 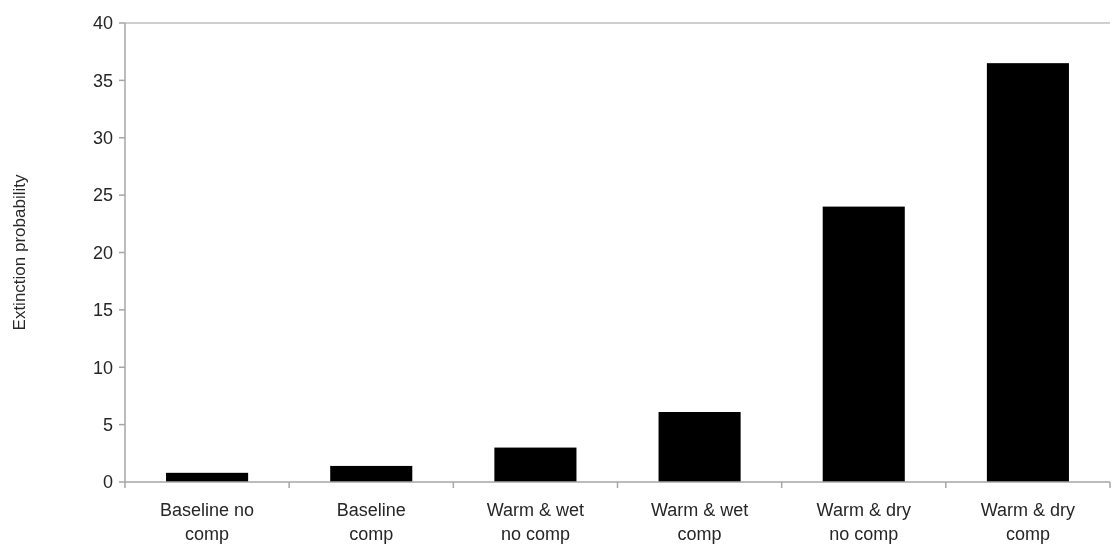 I want to click on y-tick-label: 15, so click(x=102, y=310).